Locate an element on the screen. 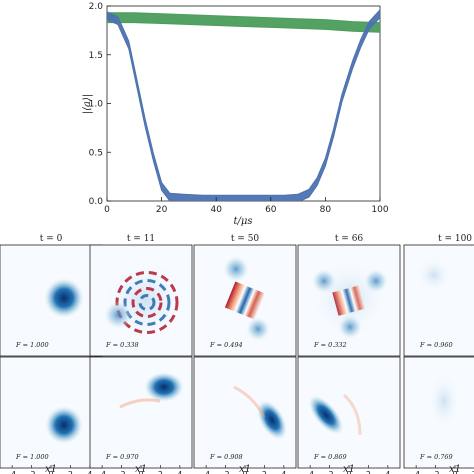  panel-title: t = 11 is located at coordinates (141, 239).